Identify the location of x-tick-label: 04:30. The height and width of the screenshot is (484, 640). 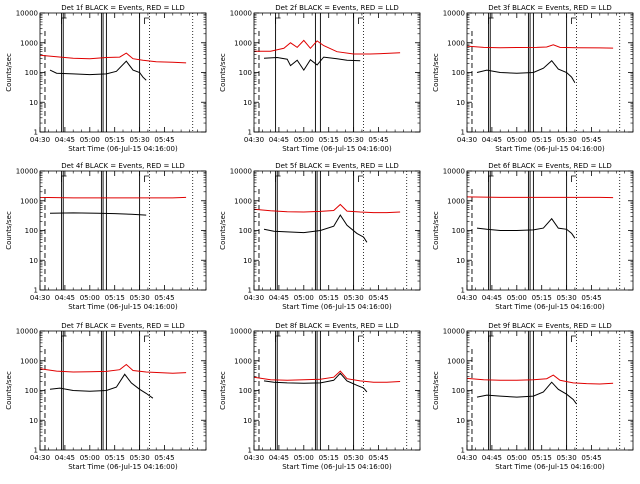
(40, 458).